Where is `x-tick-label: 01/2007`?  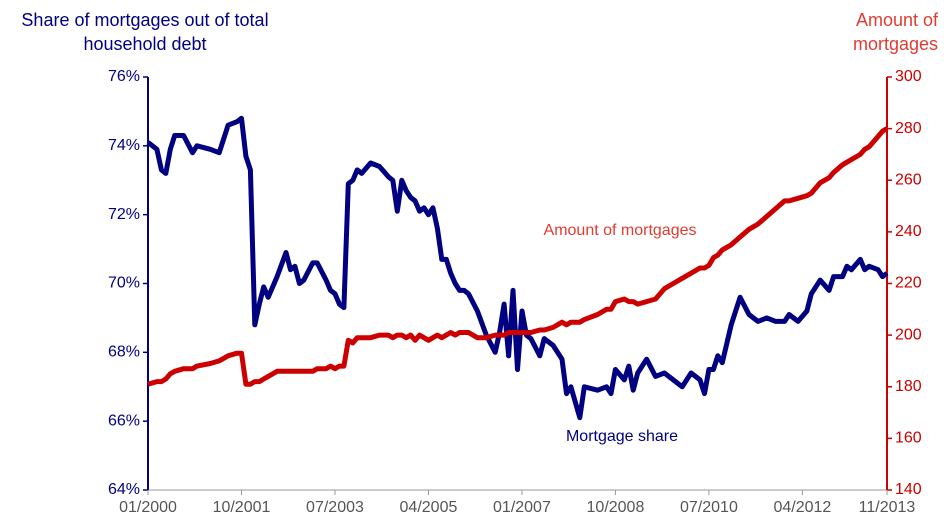 x-tick-label: 01/2007 is located at coordinates (522, 507).